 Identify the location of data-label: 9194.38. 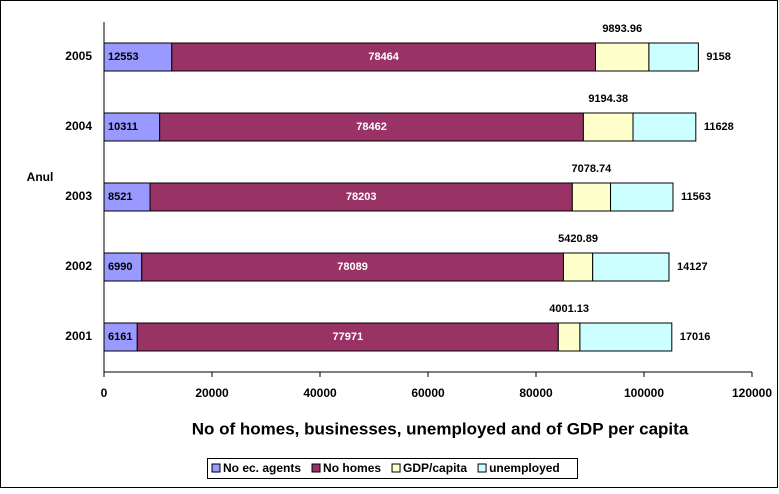
(608, 99).